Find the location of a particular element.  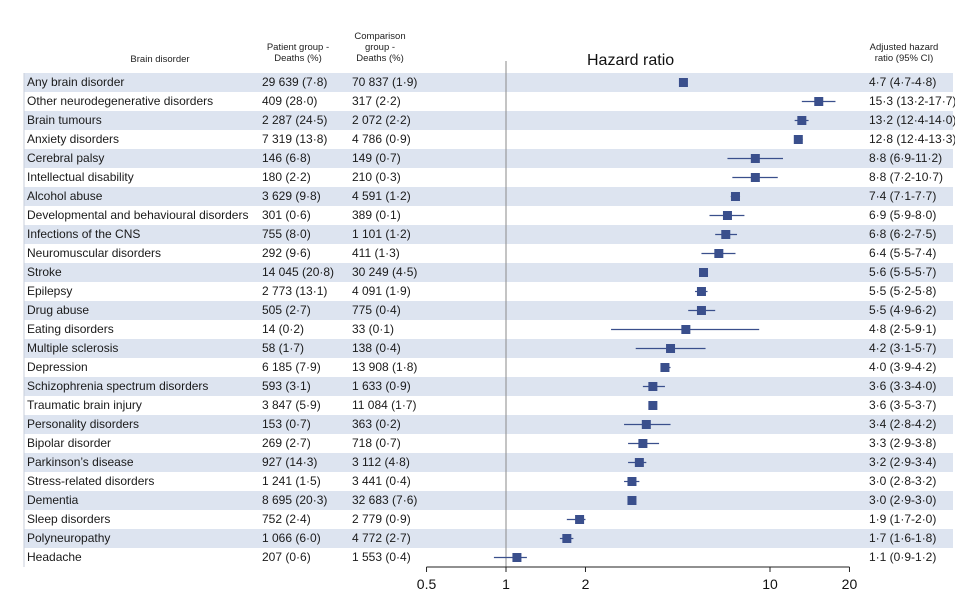

hazard-ratio-cell: 3·0 (2·9-3·0) is located at coordinates (903, 500).